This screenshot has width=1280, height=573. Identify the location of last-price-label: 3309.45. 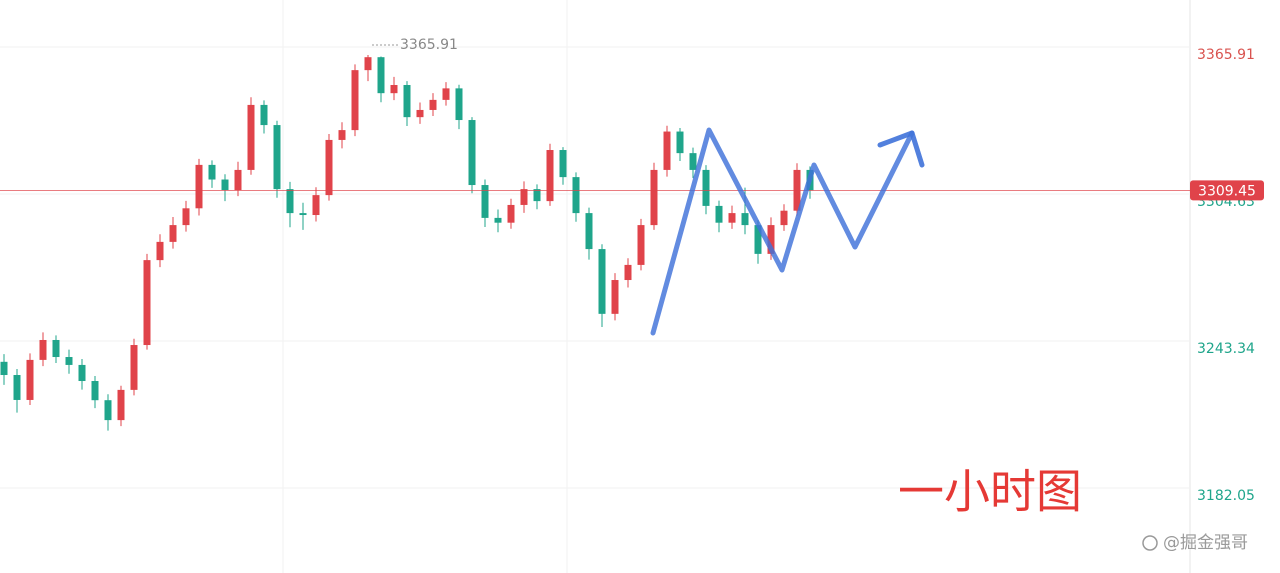
(1227, 191).